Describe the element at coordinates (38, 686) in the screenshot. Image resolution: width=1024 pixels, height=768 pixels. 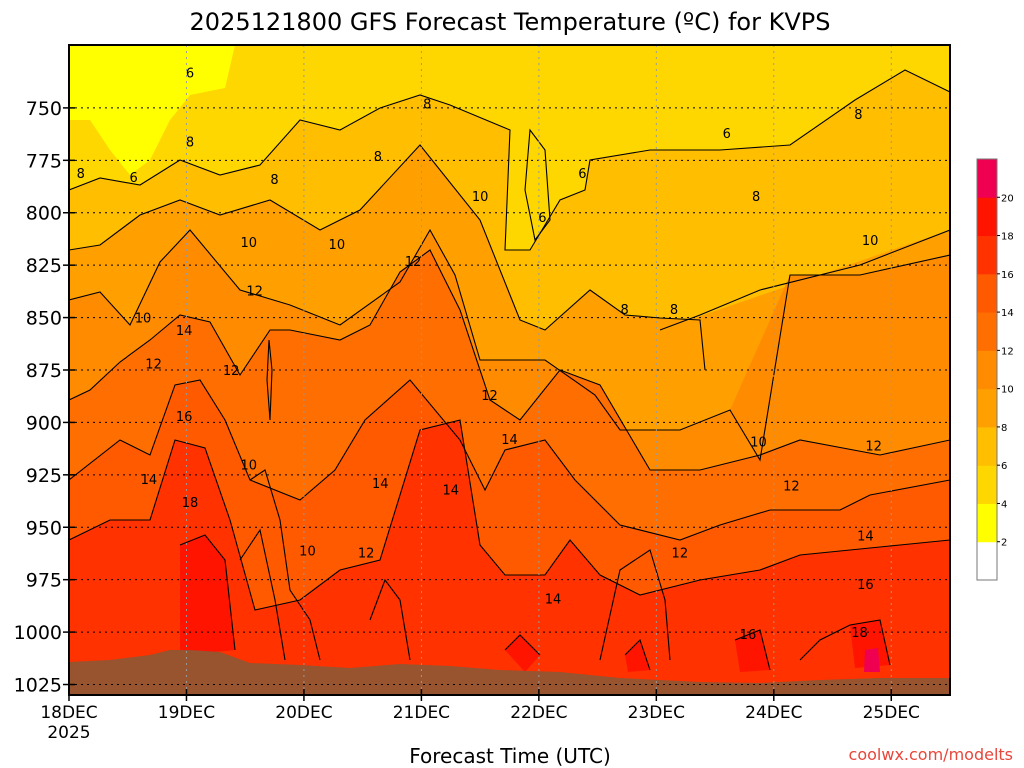
I see `y-tick-label: 1025` at that location.